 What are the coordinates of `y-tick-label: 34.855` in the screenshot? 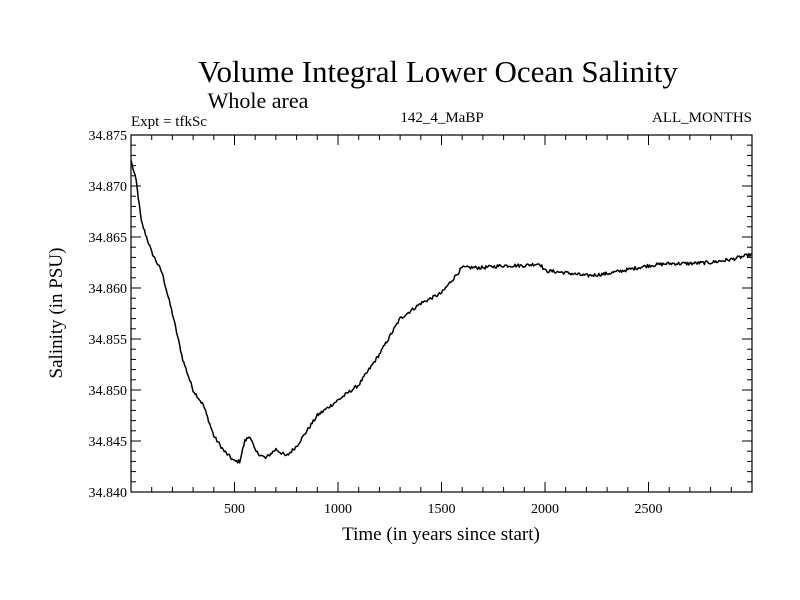 It's located at (108, 340).